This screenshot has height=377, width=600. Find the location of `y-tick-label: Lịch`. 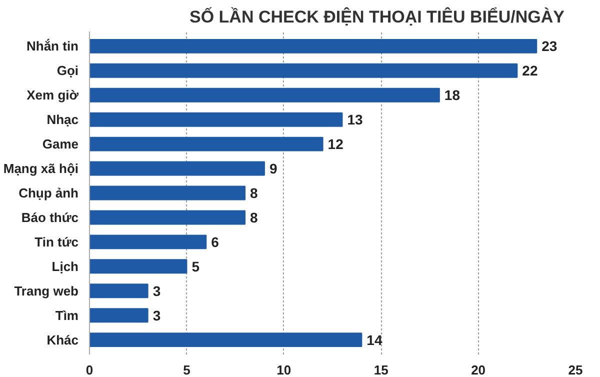

y-tick-label: Lịch is located at coordinates (65, 266).